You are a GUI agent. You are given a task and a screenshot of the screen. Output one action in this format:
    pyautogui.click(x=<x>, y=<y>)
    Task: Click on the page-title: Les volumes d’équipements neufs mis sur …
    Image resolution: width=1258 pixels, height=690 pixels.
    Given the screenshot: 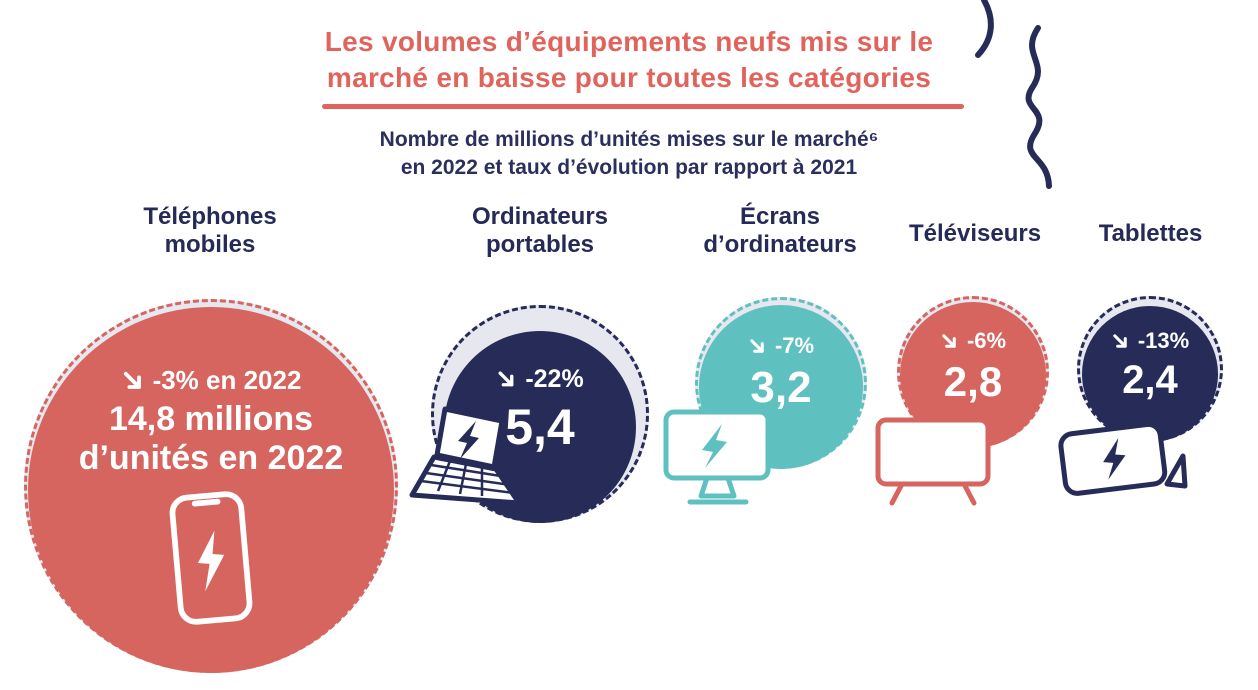 What is the action you would take?
    pyautogui.click(x=629, y=60)
    